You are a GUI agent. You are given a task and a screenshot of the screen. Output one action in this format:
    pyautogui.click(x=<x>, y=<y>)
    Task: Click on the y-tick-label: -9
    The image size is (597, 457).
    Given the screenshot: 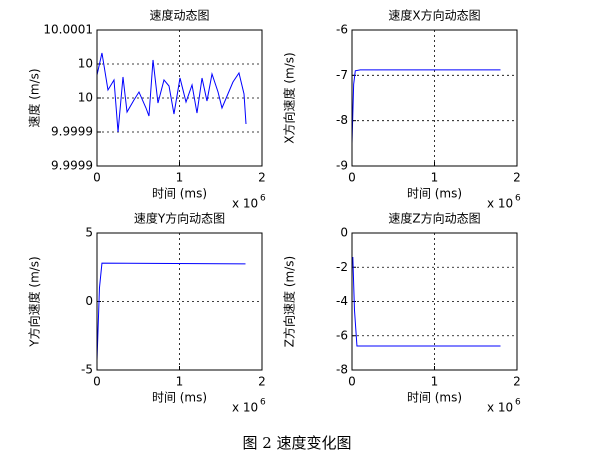 What is the action you would take?
    pyautogui.click(x=342, y=166)
    